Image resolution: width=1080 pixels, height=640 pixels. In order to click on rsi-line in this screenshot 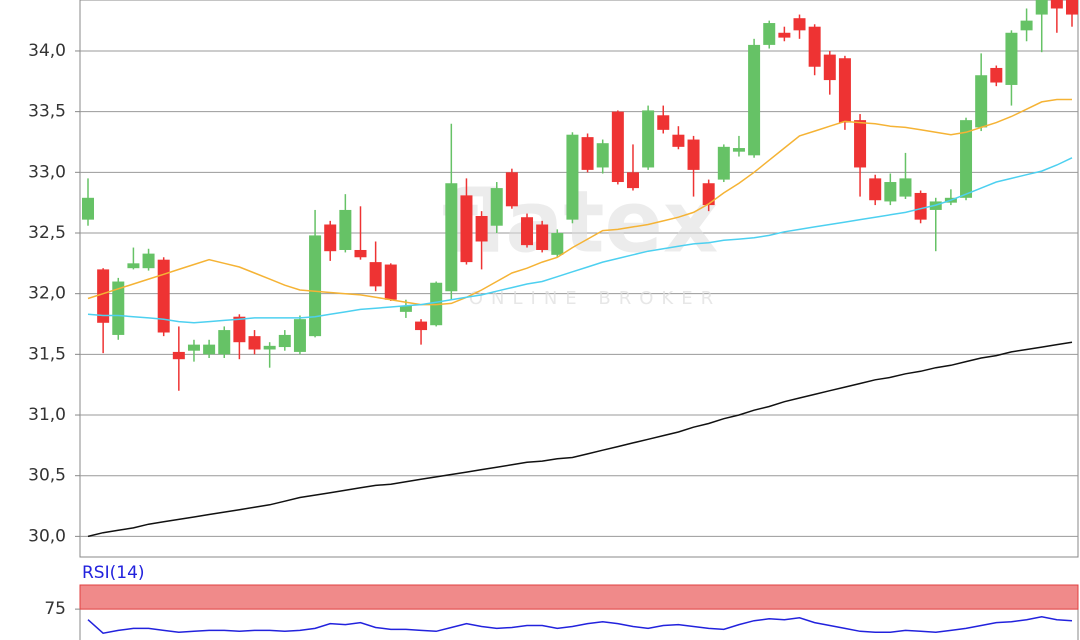, I will do `click(580, 625)`.